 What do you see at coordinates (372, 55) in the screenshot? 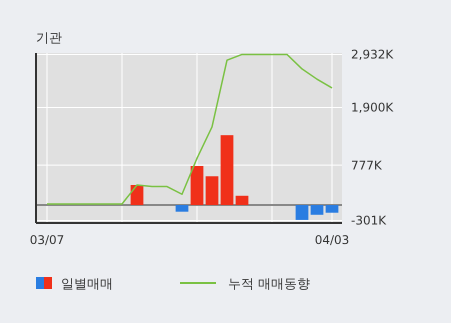
I see `y-tick-label: 2,932K` at bounding box center [372, 55].